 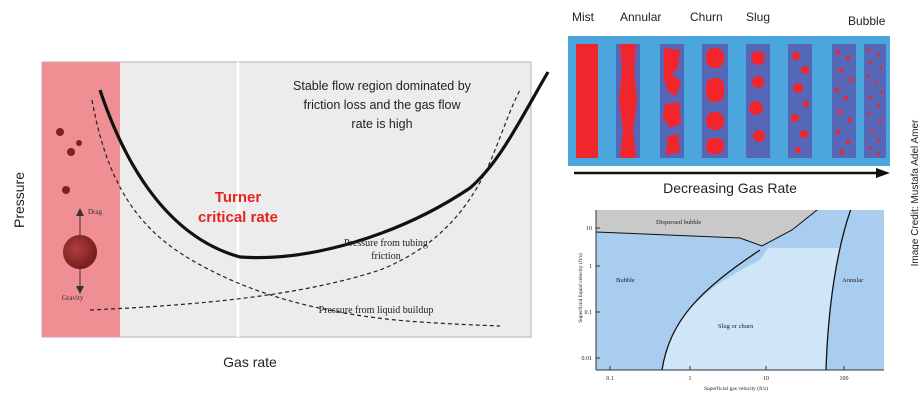 What do you see at coordinates (589, 313) in the screenshot?
I see `y-tick-label: 0.1` at bounding box center [589, 313].